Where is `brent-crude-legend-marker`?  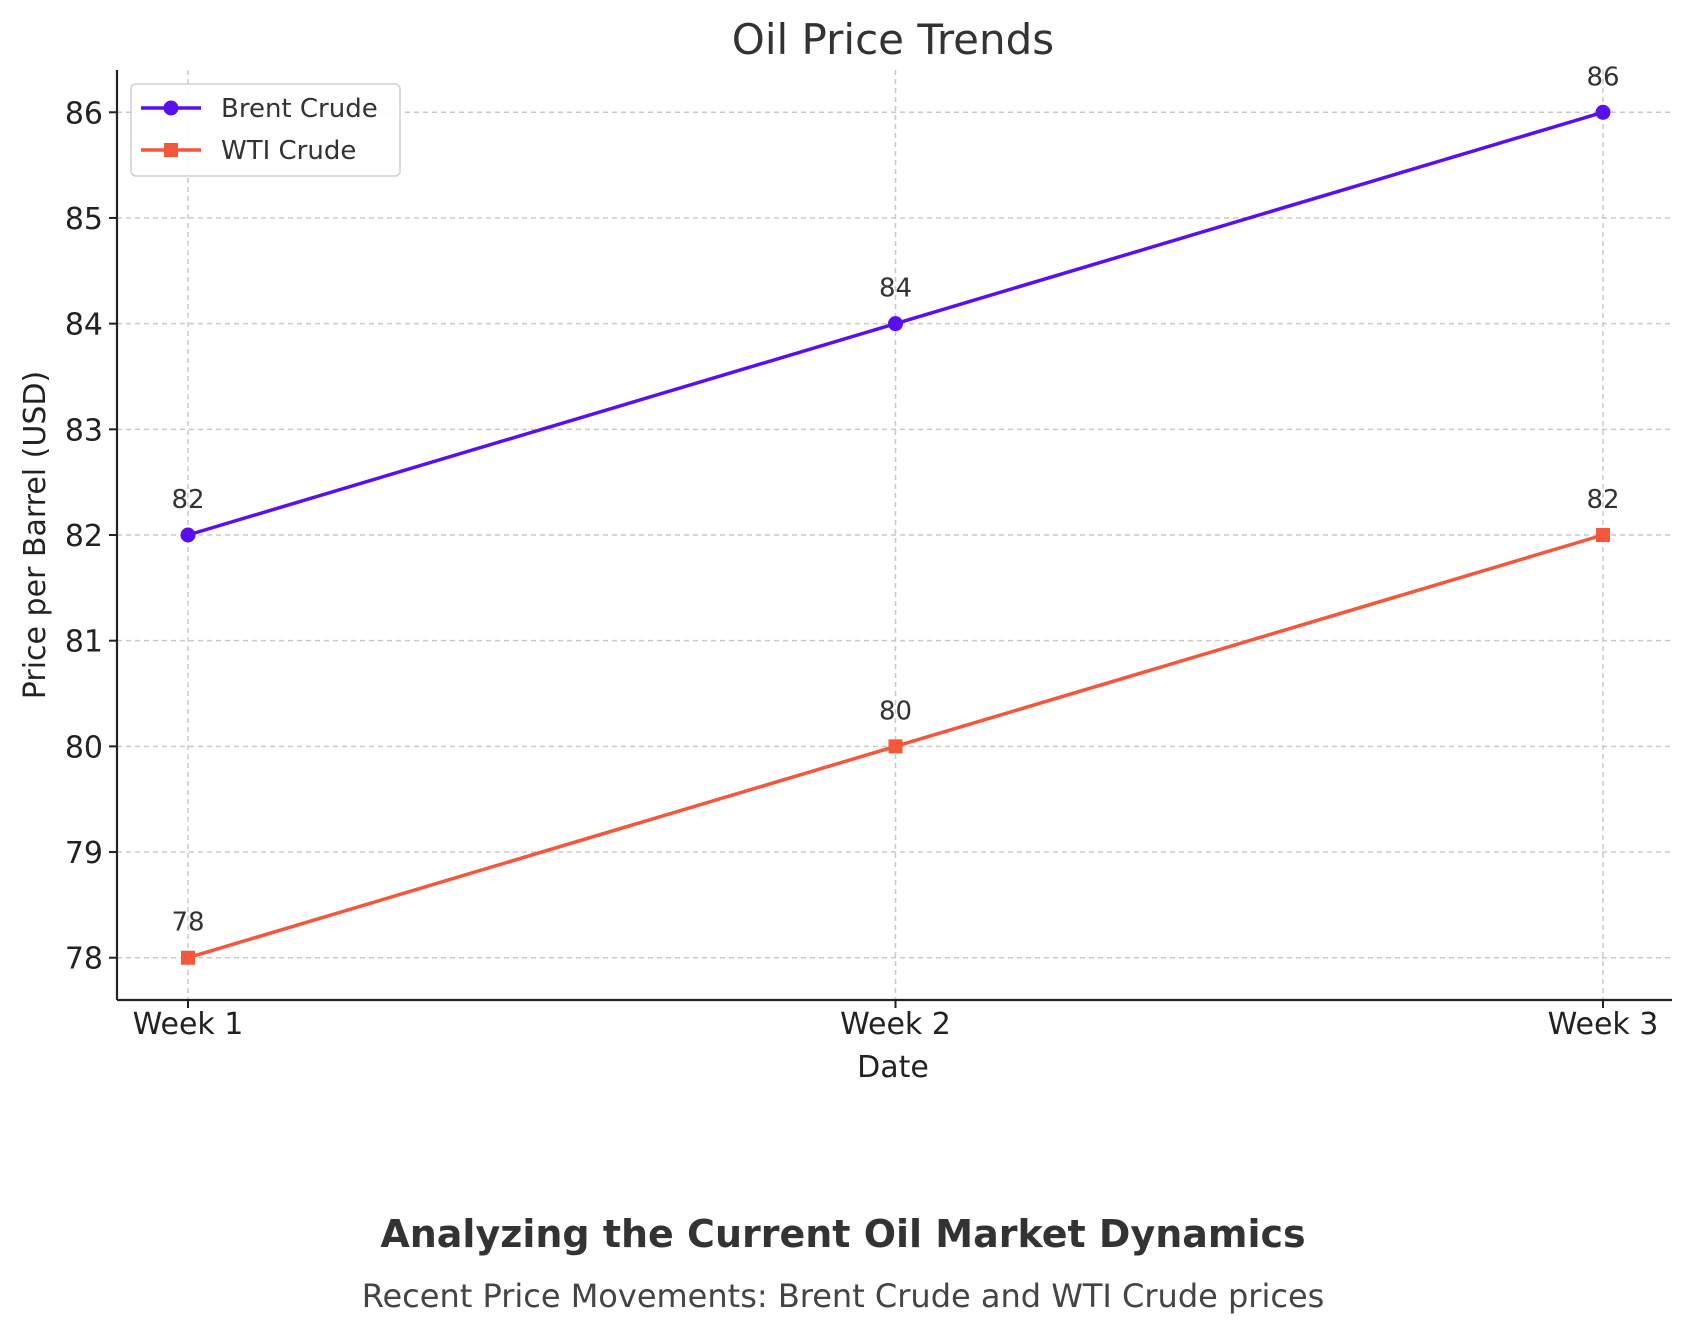 brent-crude-legend-marker is located at coordinates (171, 108).